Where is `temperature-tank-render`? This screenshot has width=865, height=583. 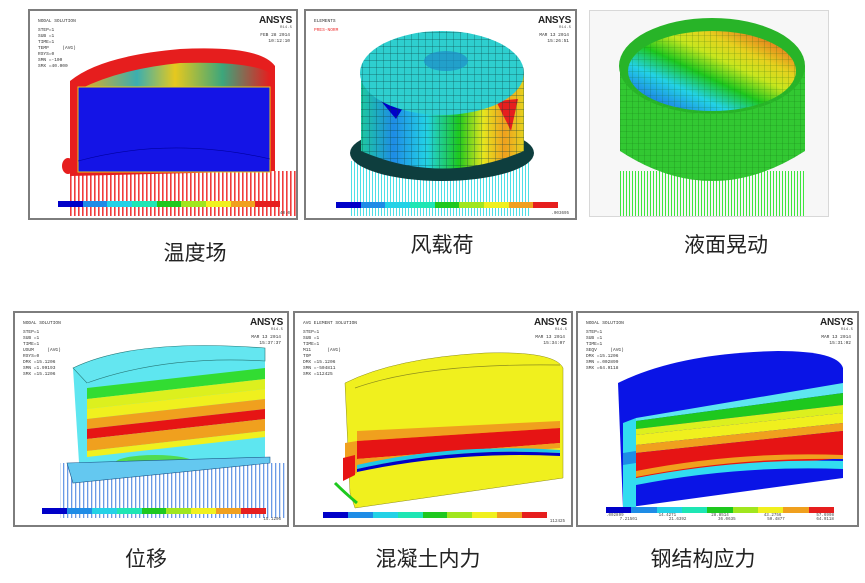
temperature-tank-render is located at coordinates (179, 132).